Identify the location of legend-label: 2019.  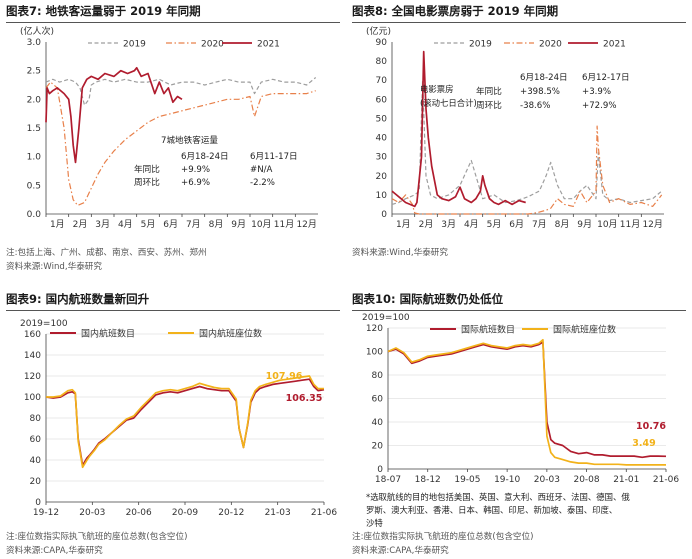
(480, 45).